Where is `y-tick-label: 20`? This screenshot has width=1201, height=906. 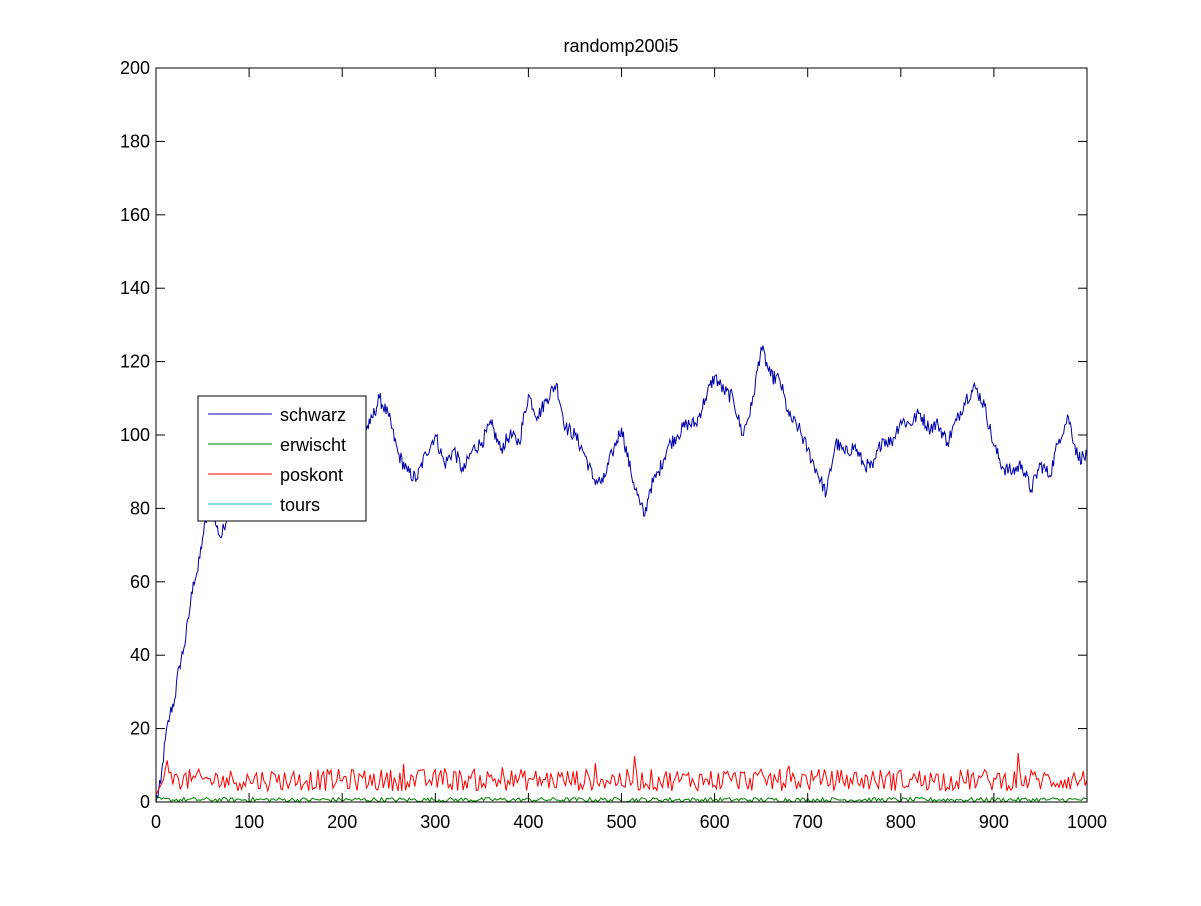 y-tick-label: 20 is located at coordinates (140, 729).